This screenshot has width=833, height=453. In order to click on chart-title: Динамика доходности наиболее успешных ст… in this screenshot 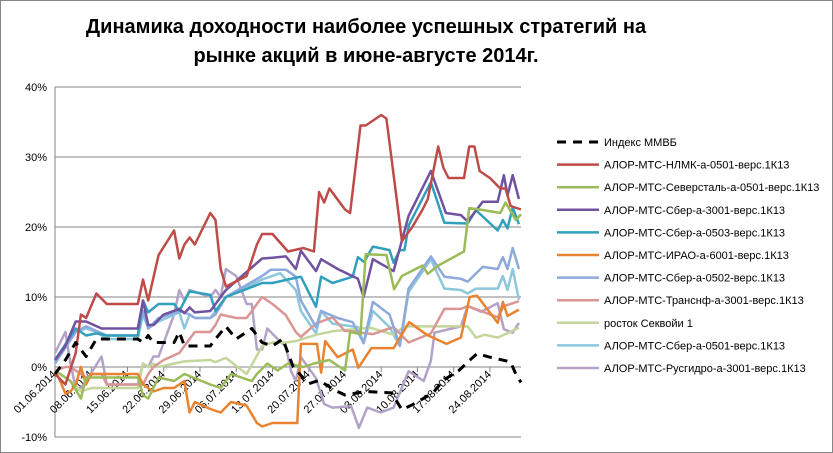, I will do `click(366, 42)`.